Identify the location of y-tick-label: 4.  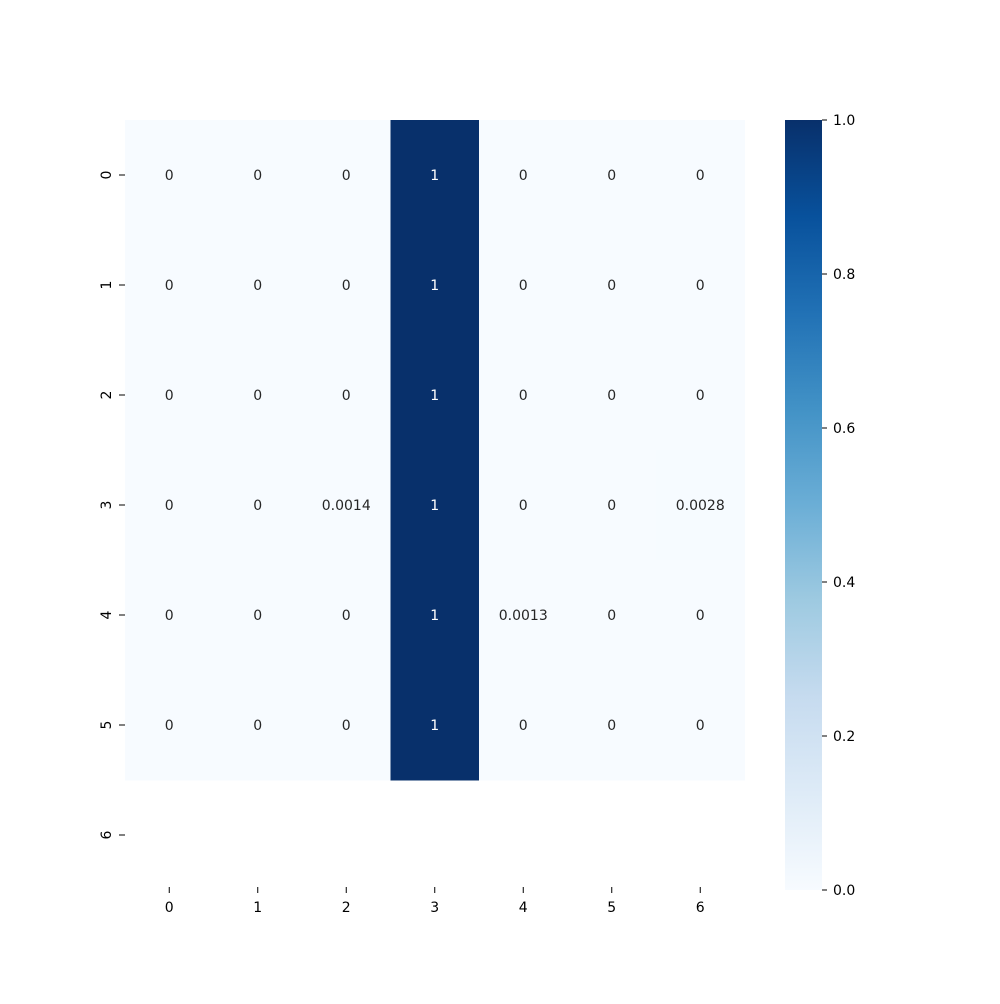
(107, 614).